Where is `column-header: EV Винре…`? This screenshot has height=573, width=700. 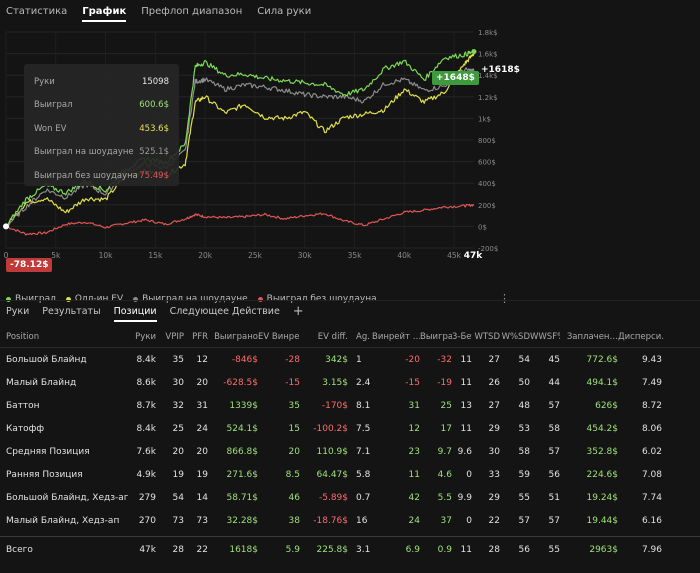 column-header: EV Винре… is located at coordinates (279, 336).